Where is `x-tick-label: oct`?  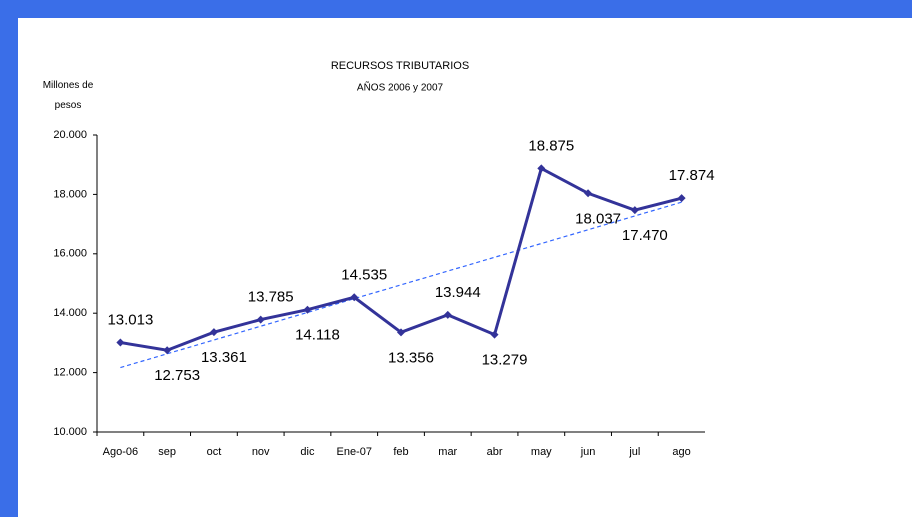 x-tick-label: oct is located at coordinates (214, 452).